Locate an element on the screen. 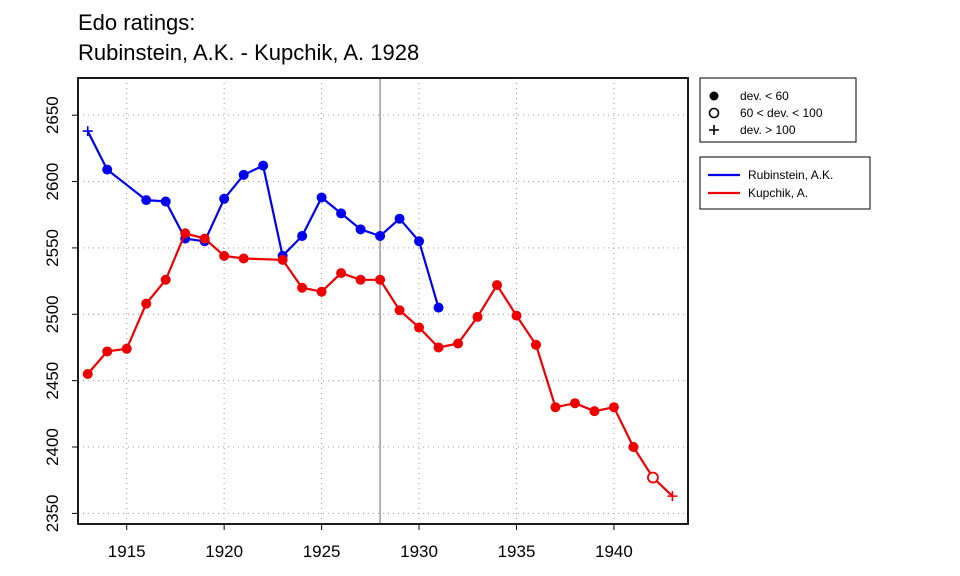 The image size is (960, 576). x-tick-label: 1915 is located at coordinates (127, 551).